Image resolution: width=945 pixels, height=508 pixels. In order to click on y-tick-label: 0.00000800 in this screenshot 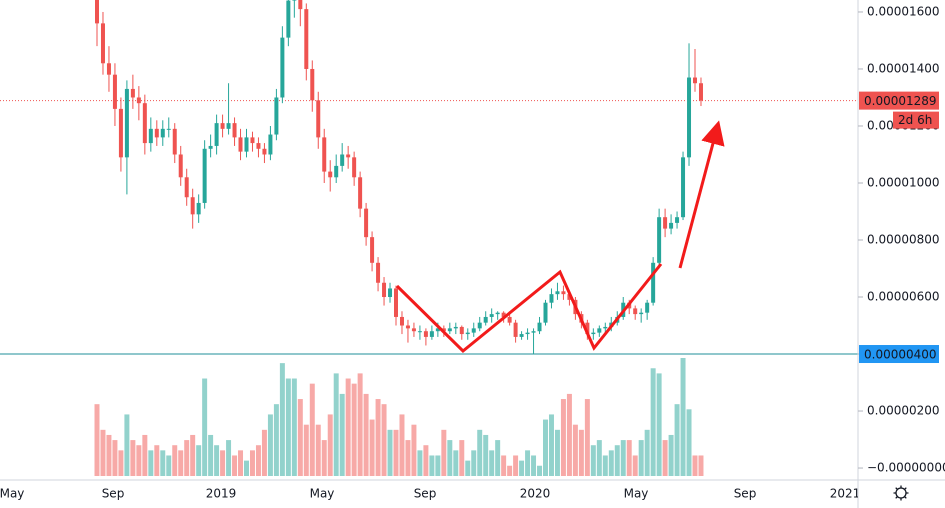, I will do `click(903, 240)`.